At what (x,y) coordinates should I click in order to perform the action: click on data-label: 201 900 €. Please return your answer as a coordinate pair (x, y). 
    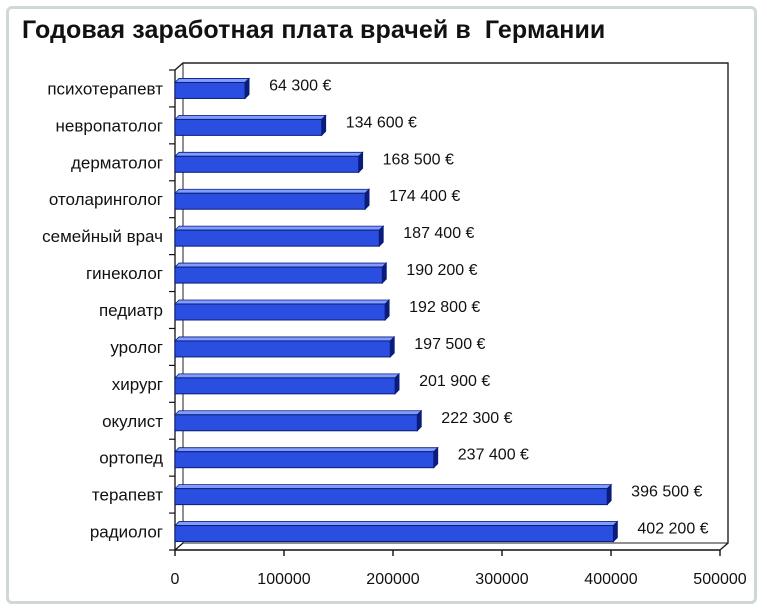
    Looking at the image, I should click on (454, 381).